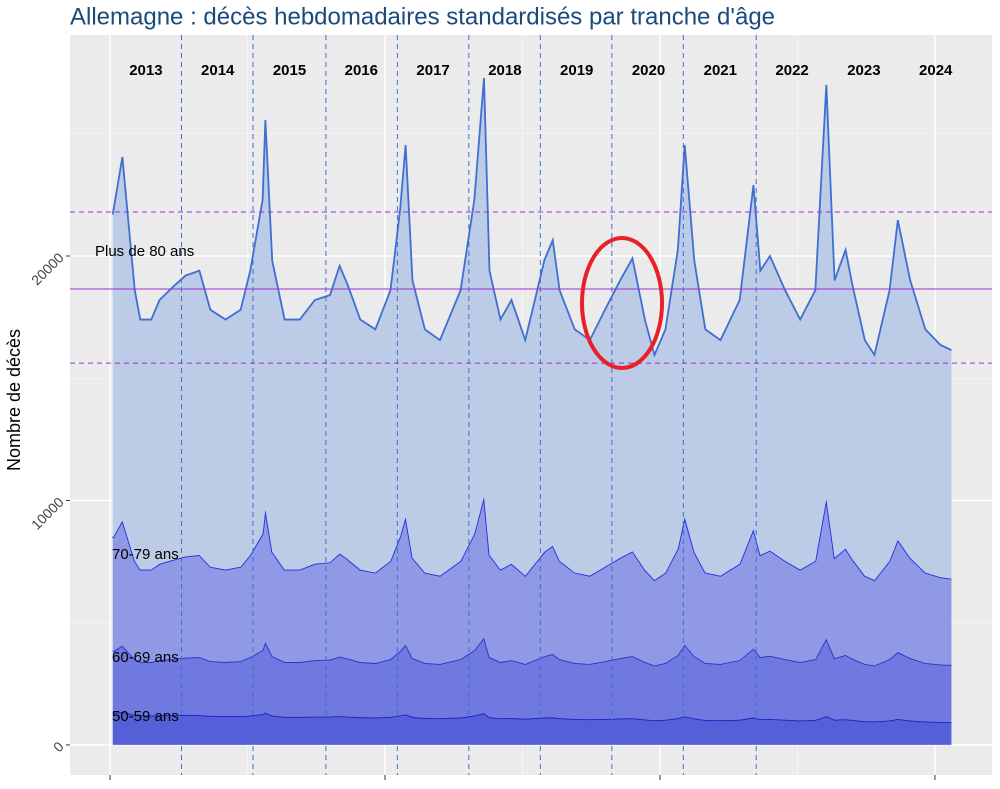  Describe the element at coordinates (863, 70) in the screenshot. I see `year-label: 2023` at that location.